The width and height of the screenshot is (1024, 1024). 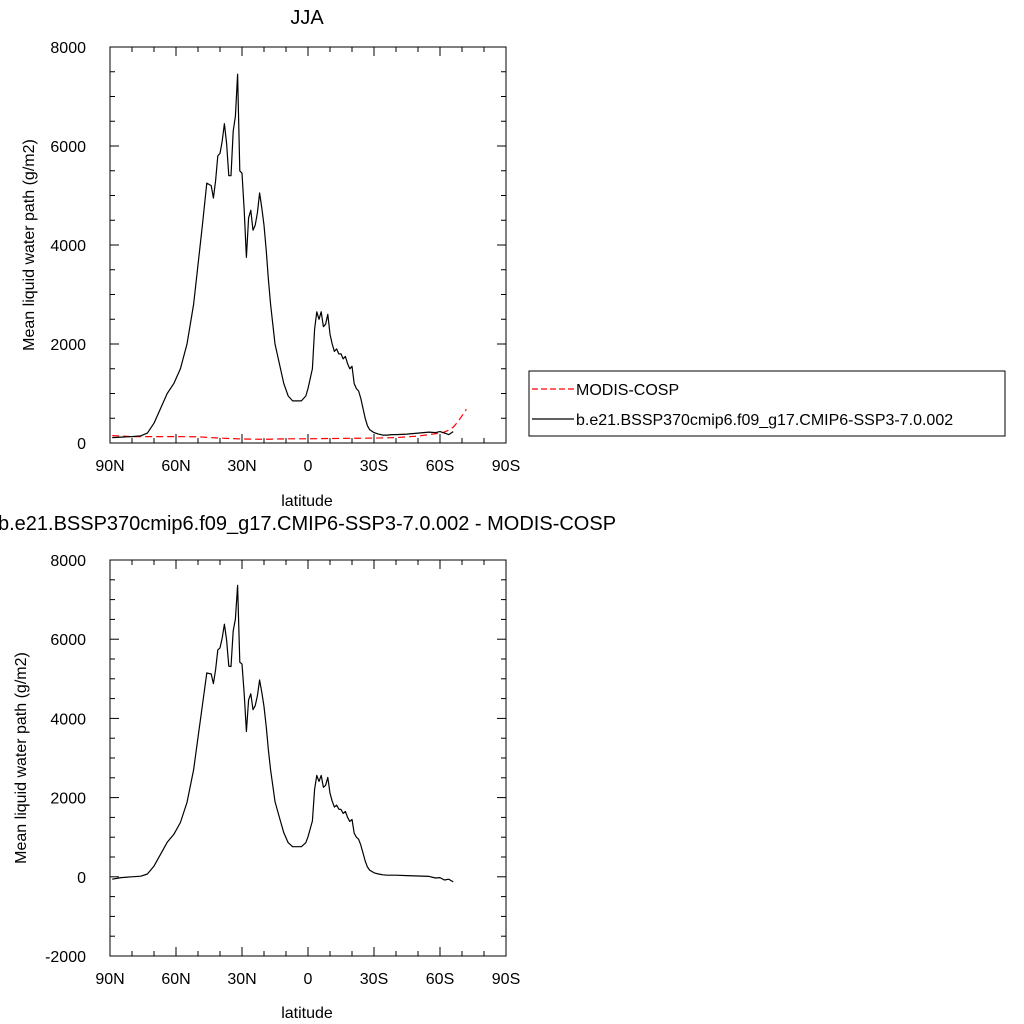 I want to click on bottom-x-tick-label: 60S, so click(x=440, y=979).